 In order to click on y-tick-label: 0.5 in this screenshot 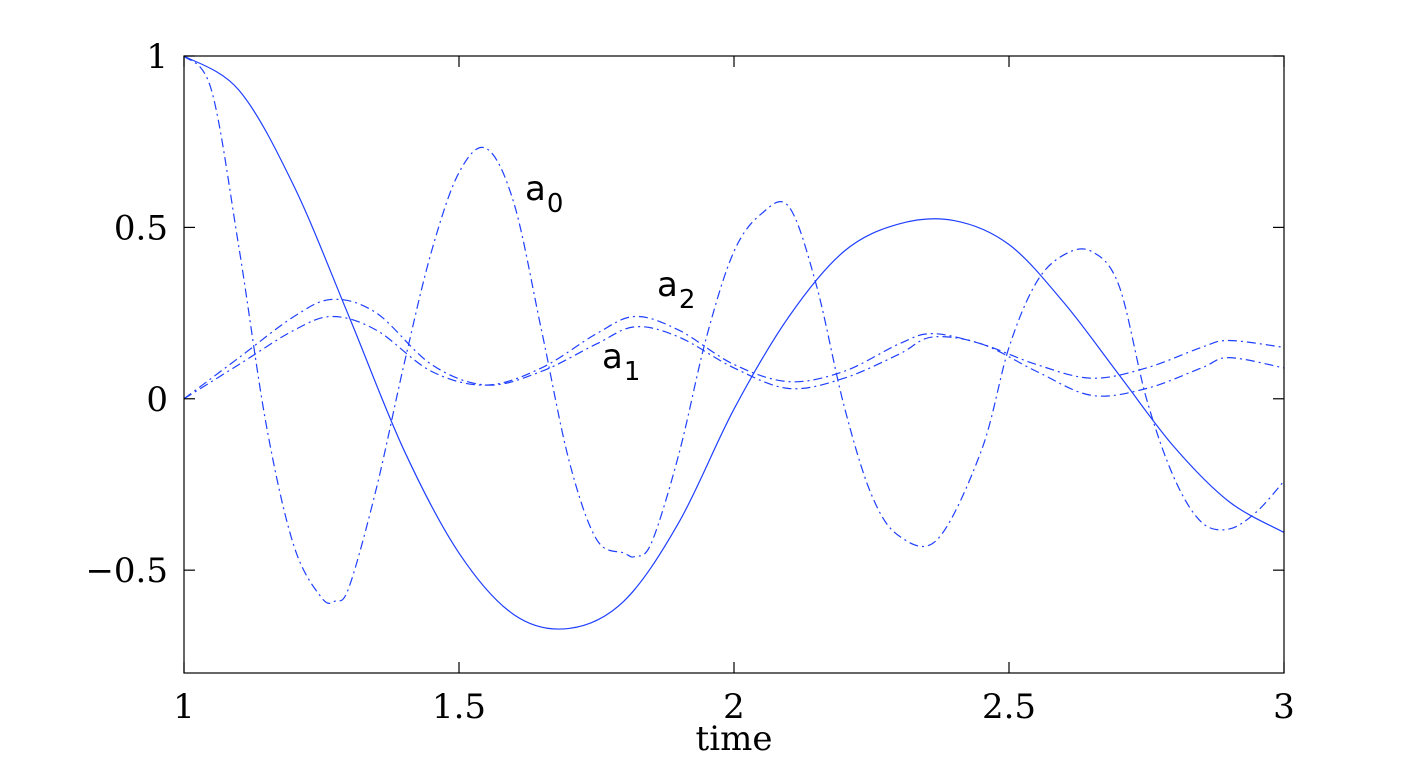, I will do `click(141, 228)`.